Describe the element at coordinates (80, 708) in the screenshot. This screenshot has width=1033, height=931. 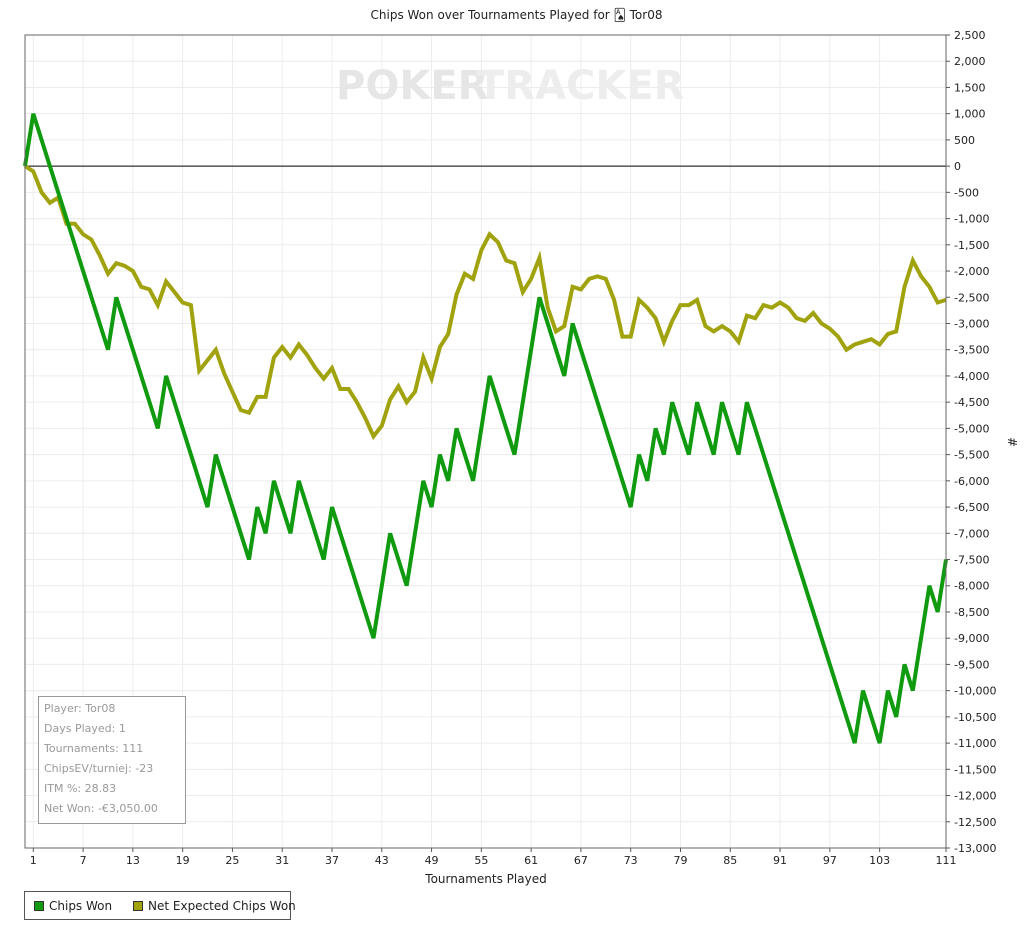
I see `info-player: Player: Tor08` at that location.